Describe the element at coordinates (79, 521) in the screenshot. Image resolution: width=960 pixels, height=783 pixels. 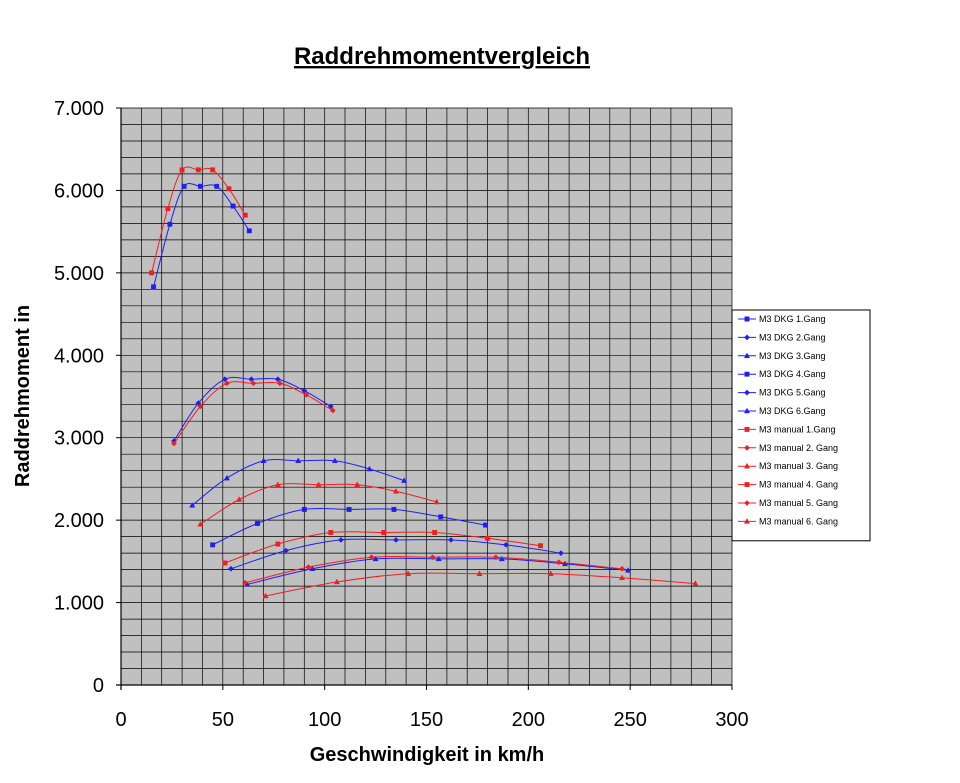
I see `y-tick-label: 2.000` at that location.